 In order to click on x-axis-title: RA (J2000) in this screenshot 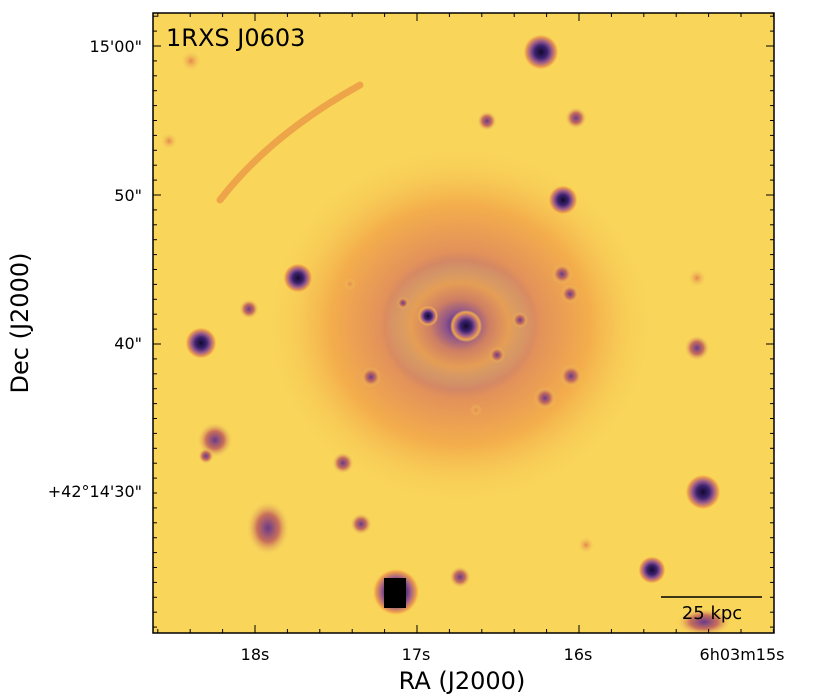, I will do `click(462, 681)`.